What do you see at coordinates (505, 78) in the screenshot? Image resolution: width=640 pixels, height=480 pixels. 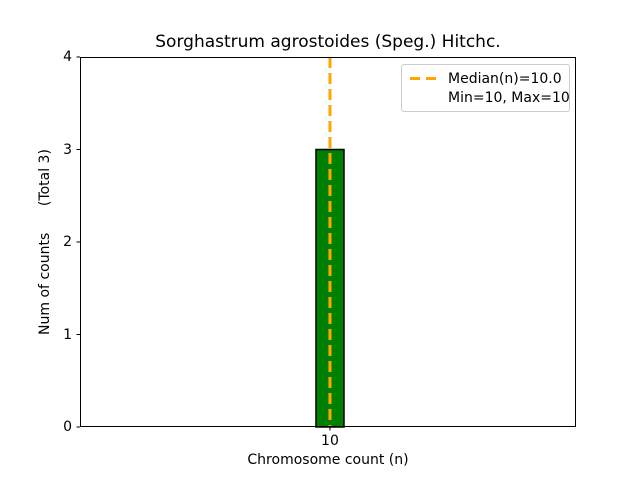 I see `legend-label-median: Median(n)=10.0` at bounding box center [505, 78].